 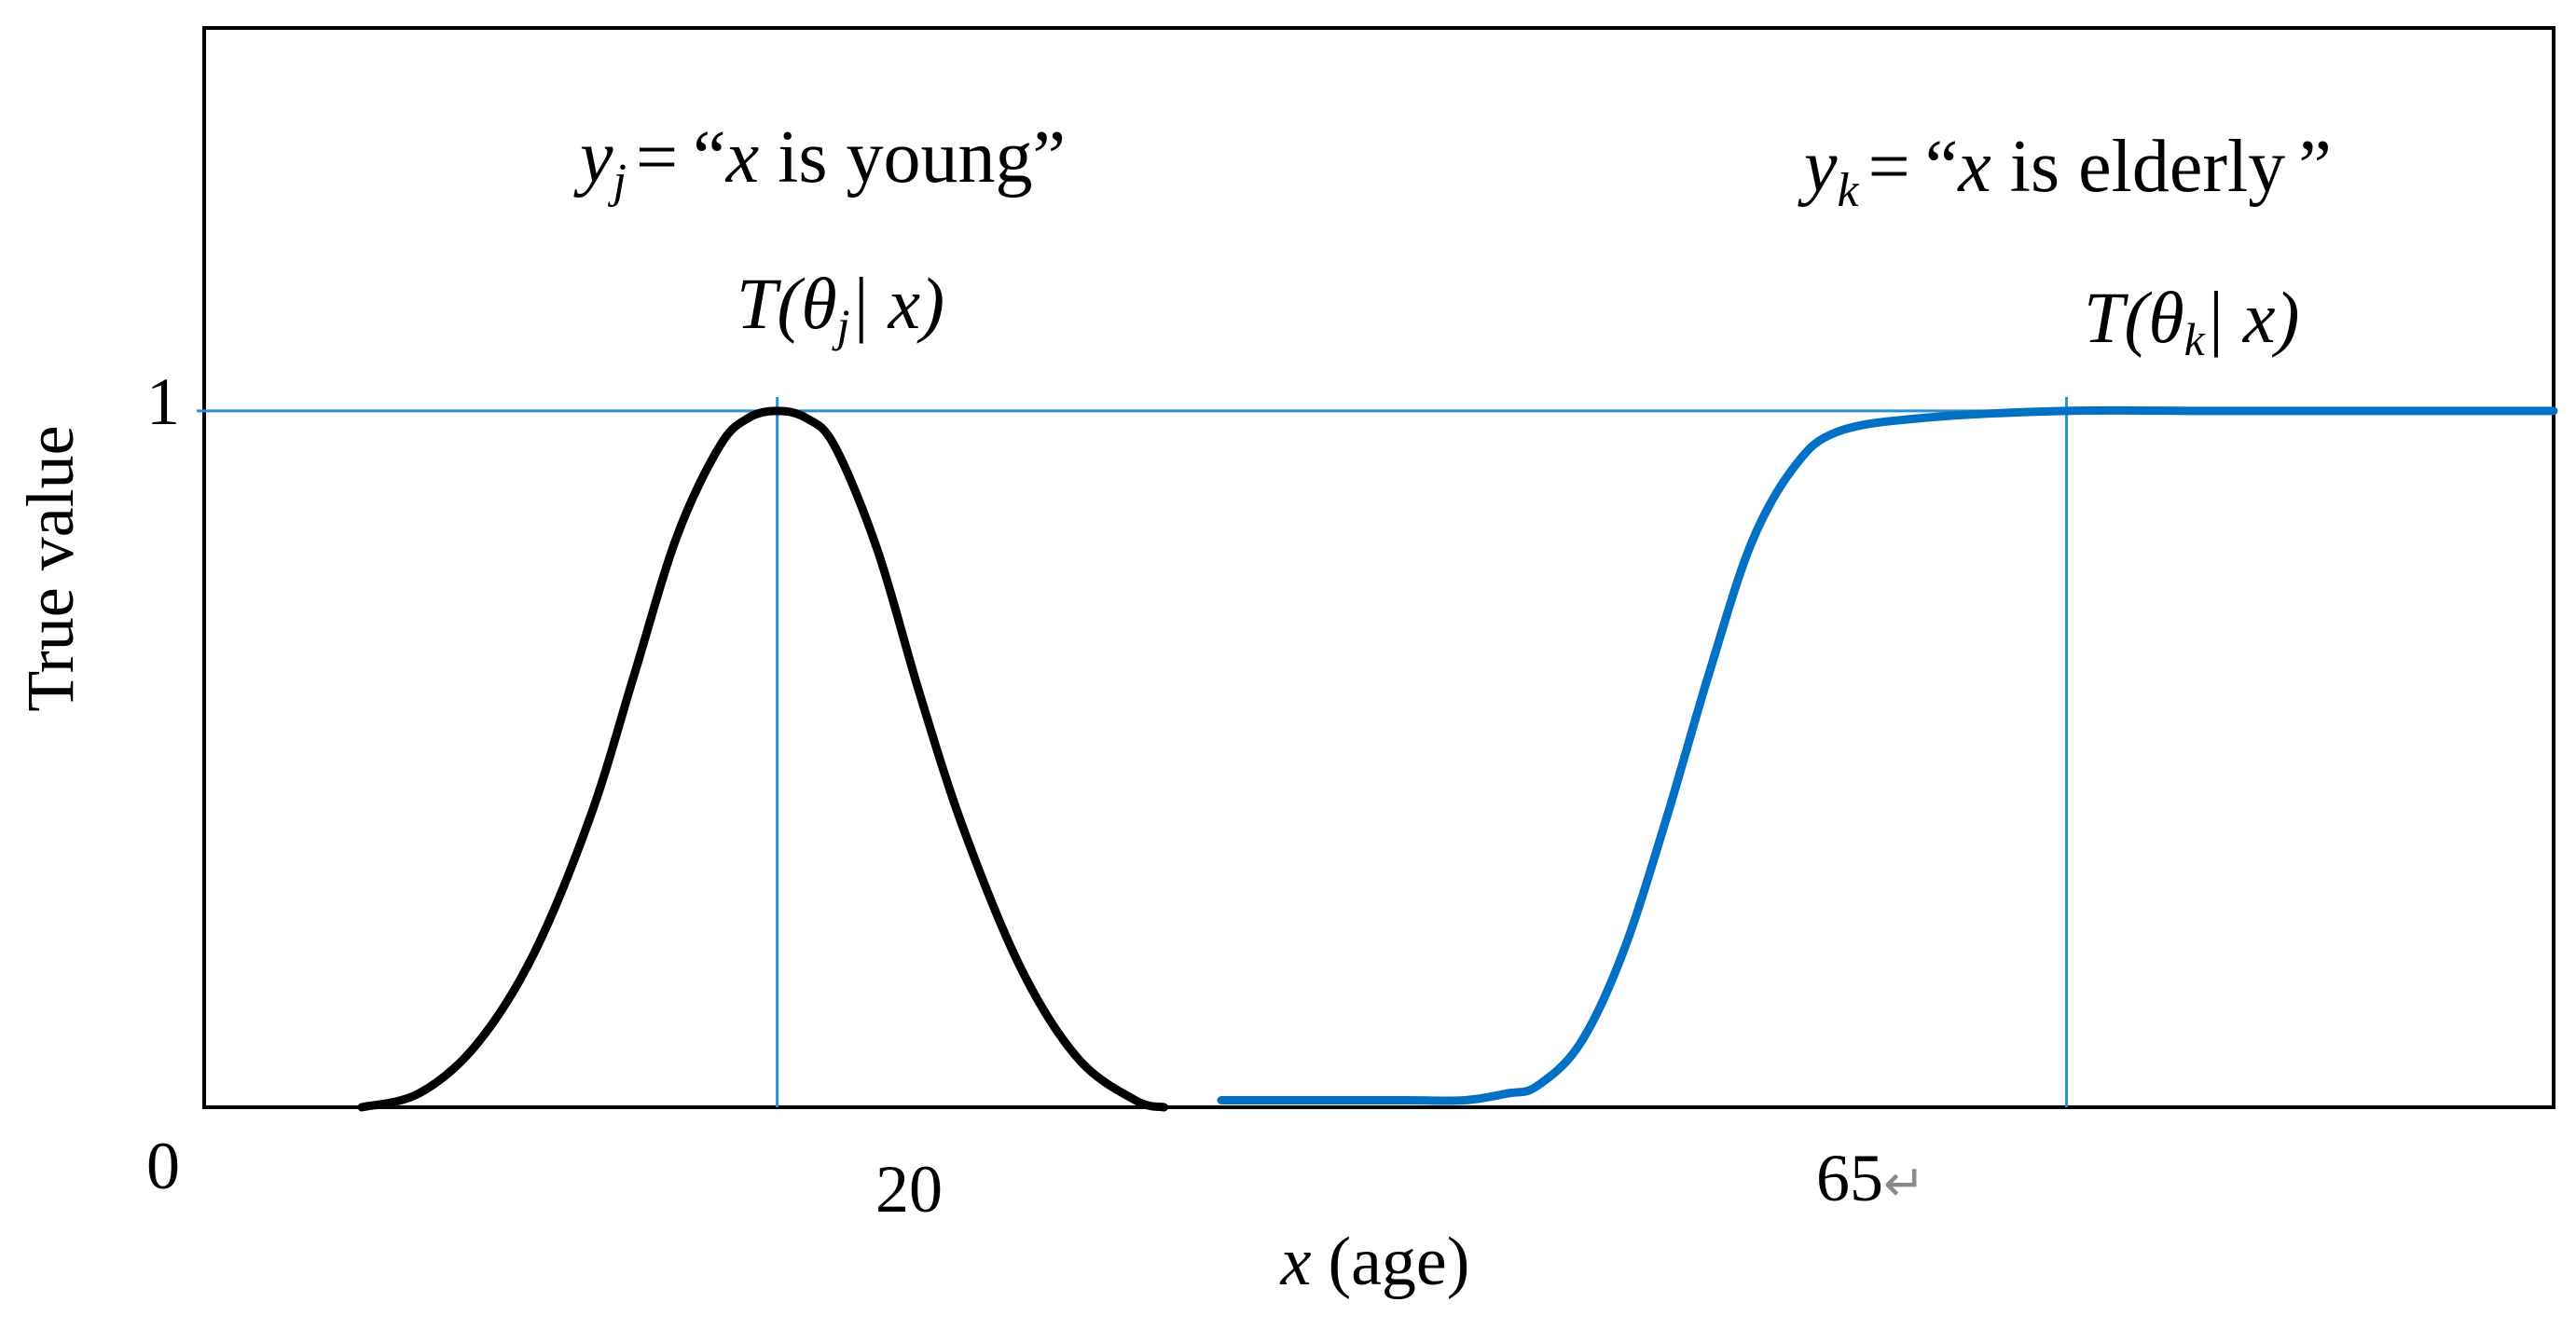 What do you see at coordinates (1398, 1262) in the screenshot?
I see `x-axis-label-unit: (age)` at bounding box center [1398, 1262].